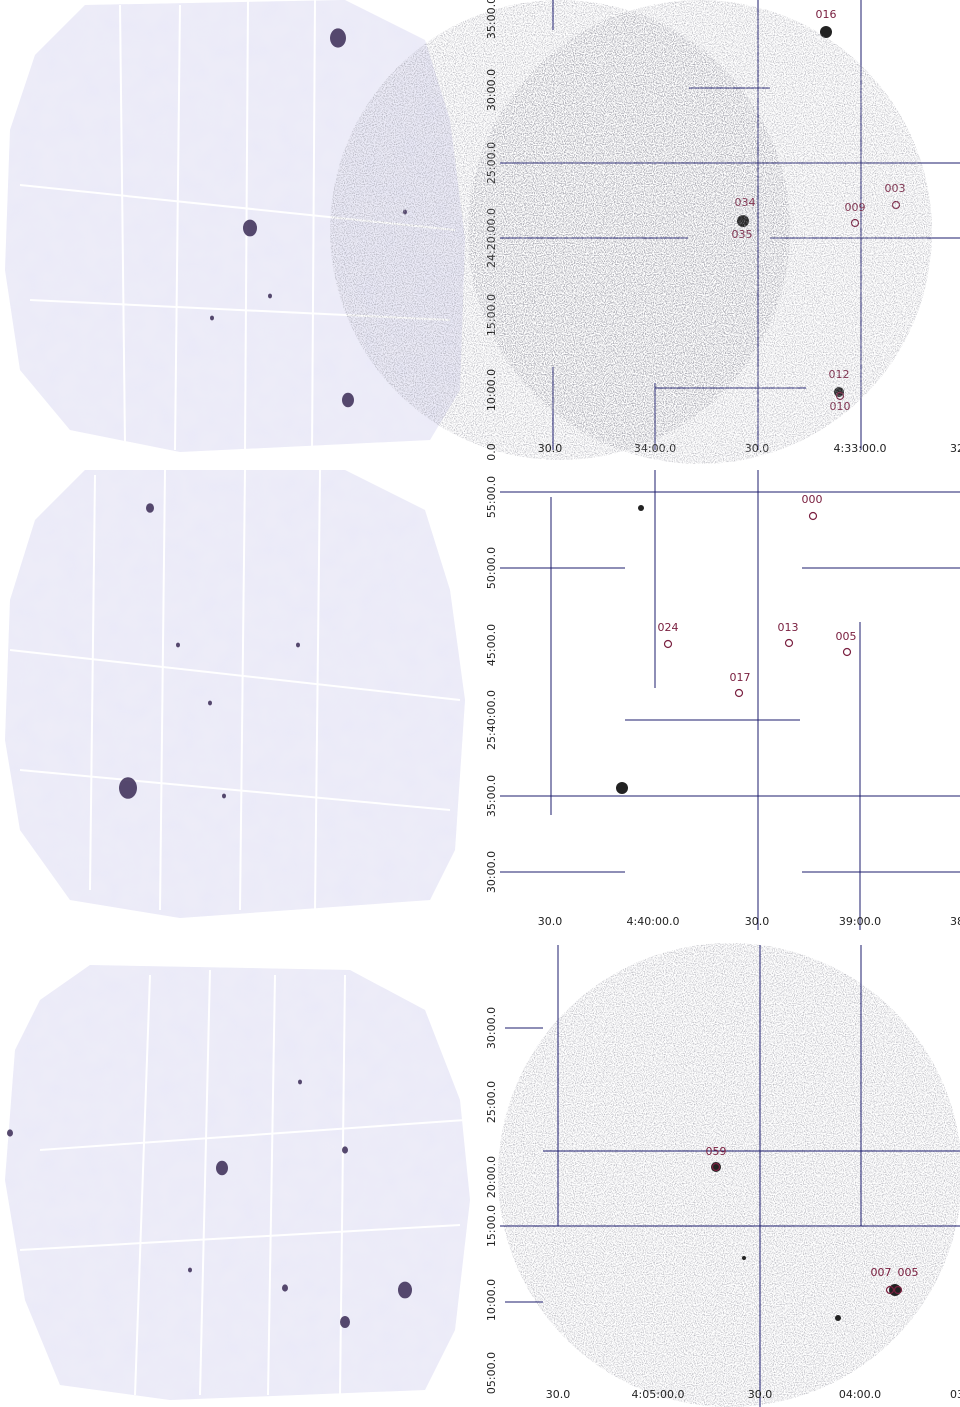  I want to click on dec-label: 0.0, so click(491, 452).